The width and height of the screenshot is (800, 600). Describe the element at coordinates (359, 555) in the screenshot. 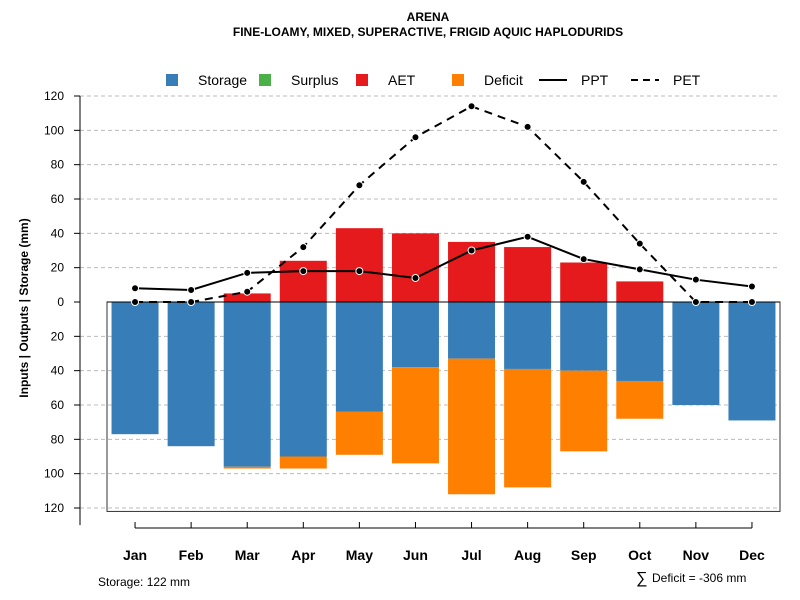

I see `x-tick-label: May` at that location.